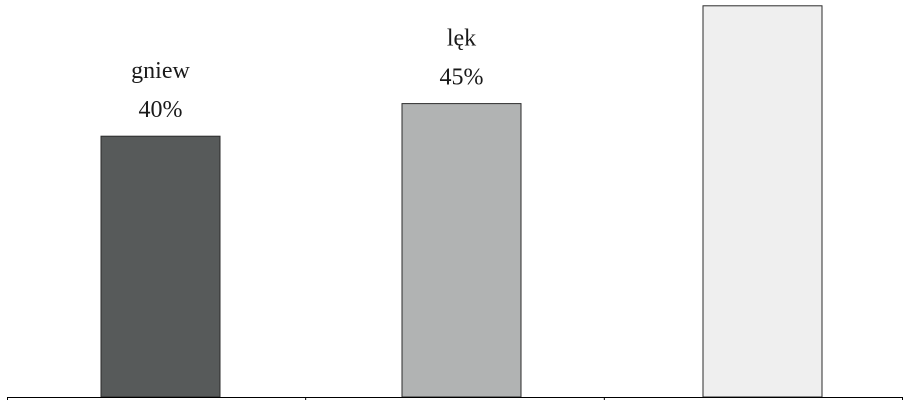 The image size is (903, 400). Describe the element at coordinates (160, 71) in the screenshot. I see `bar-category-label: gniew` at that location.